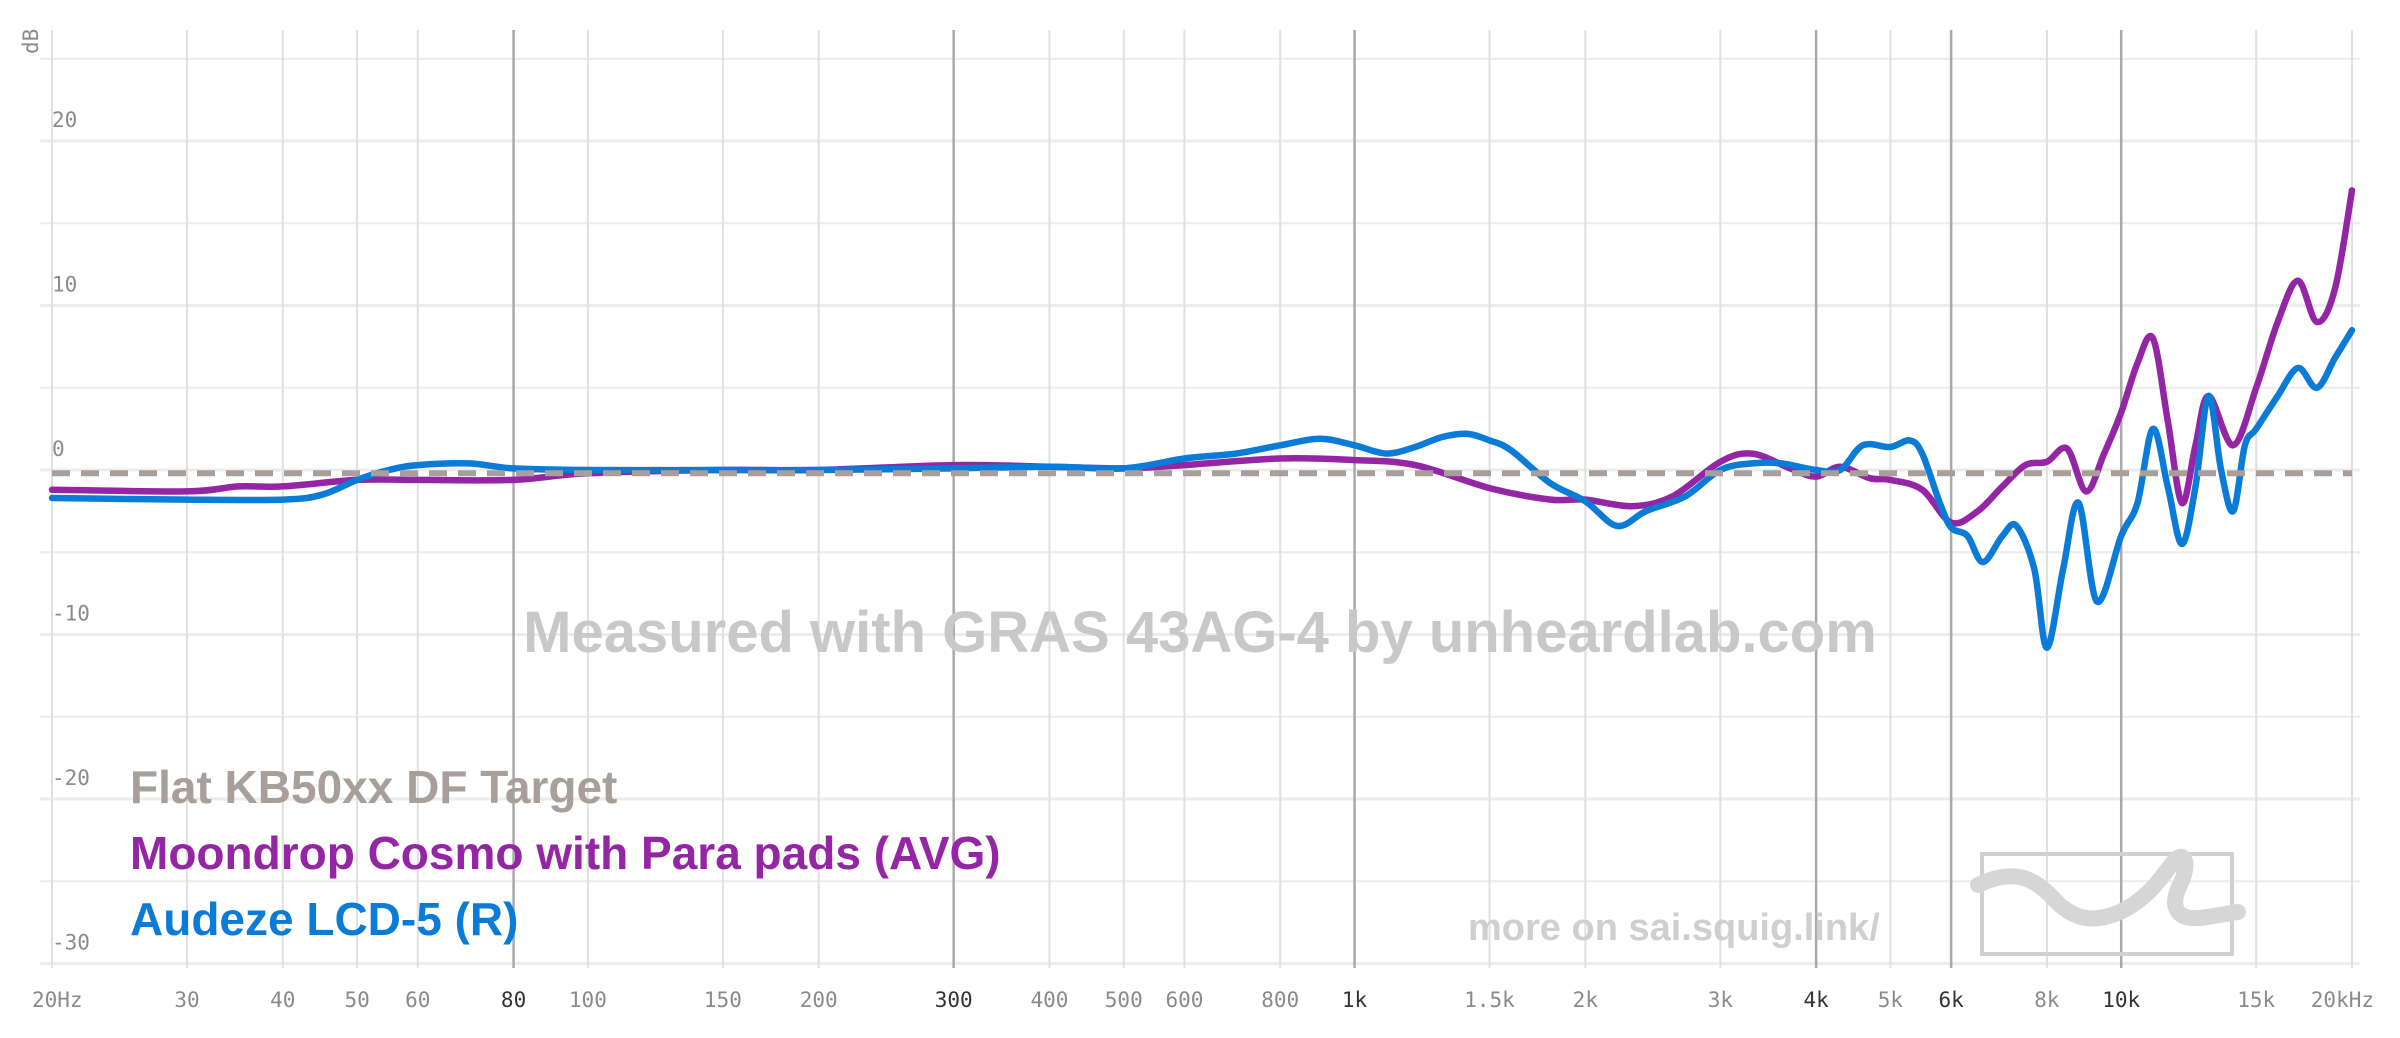  What do you see at coordinates (1951, 1000) in the screenshot?
I see `x-tick-label: 6k` at bounding box center [1951, 1000].